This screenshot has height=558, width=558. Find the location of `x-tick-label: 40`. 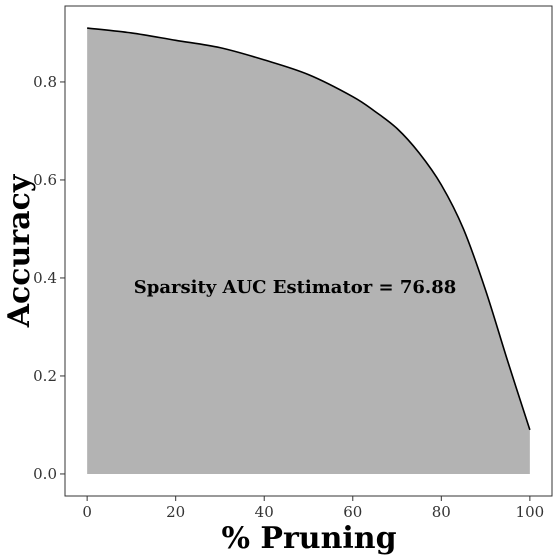

x-tick-label: 40 is located at coordinates (264, 512).